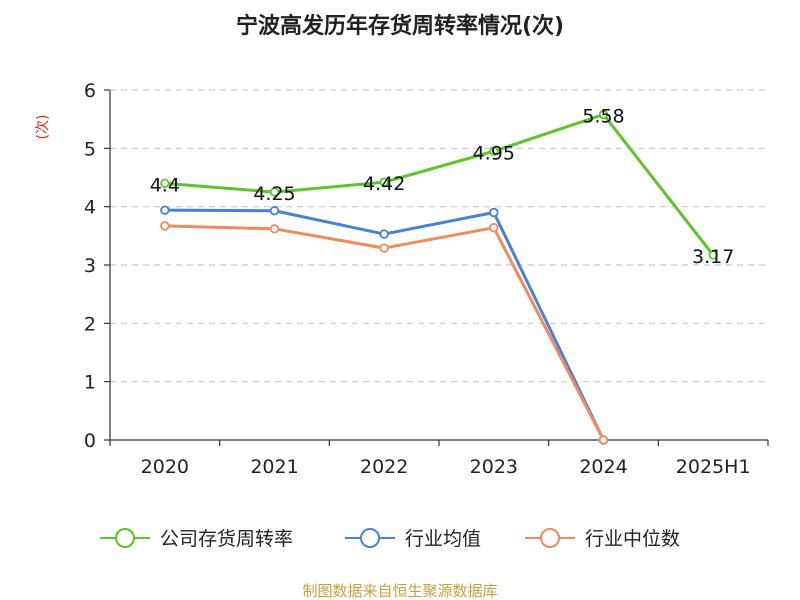  I want to click on x-tick-label: 2025H1, so click(713, 467).